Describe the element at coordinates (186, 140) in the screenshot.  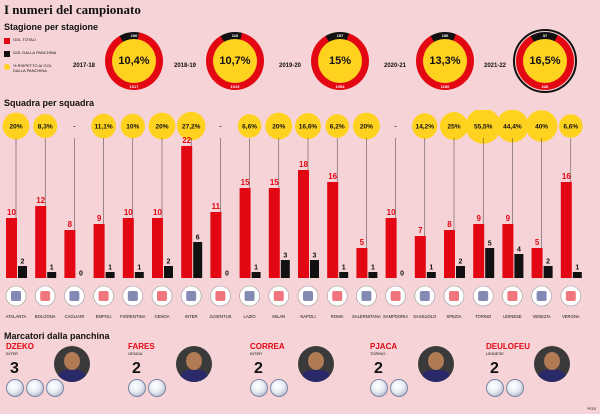
I see `total-goals-value: 22` at that location.